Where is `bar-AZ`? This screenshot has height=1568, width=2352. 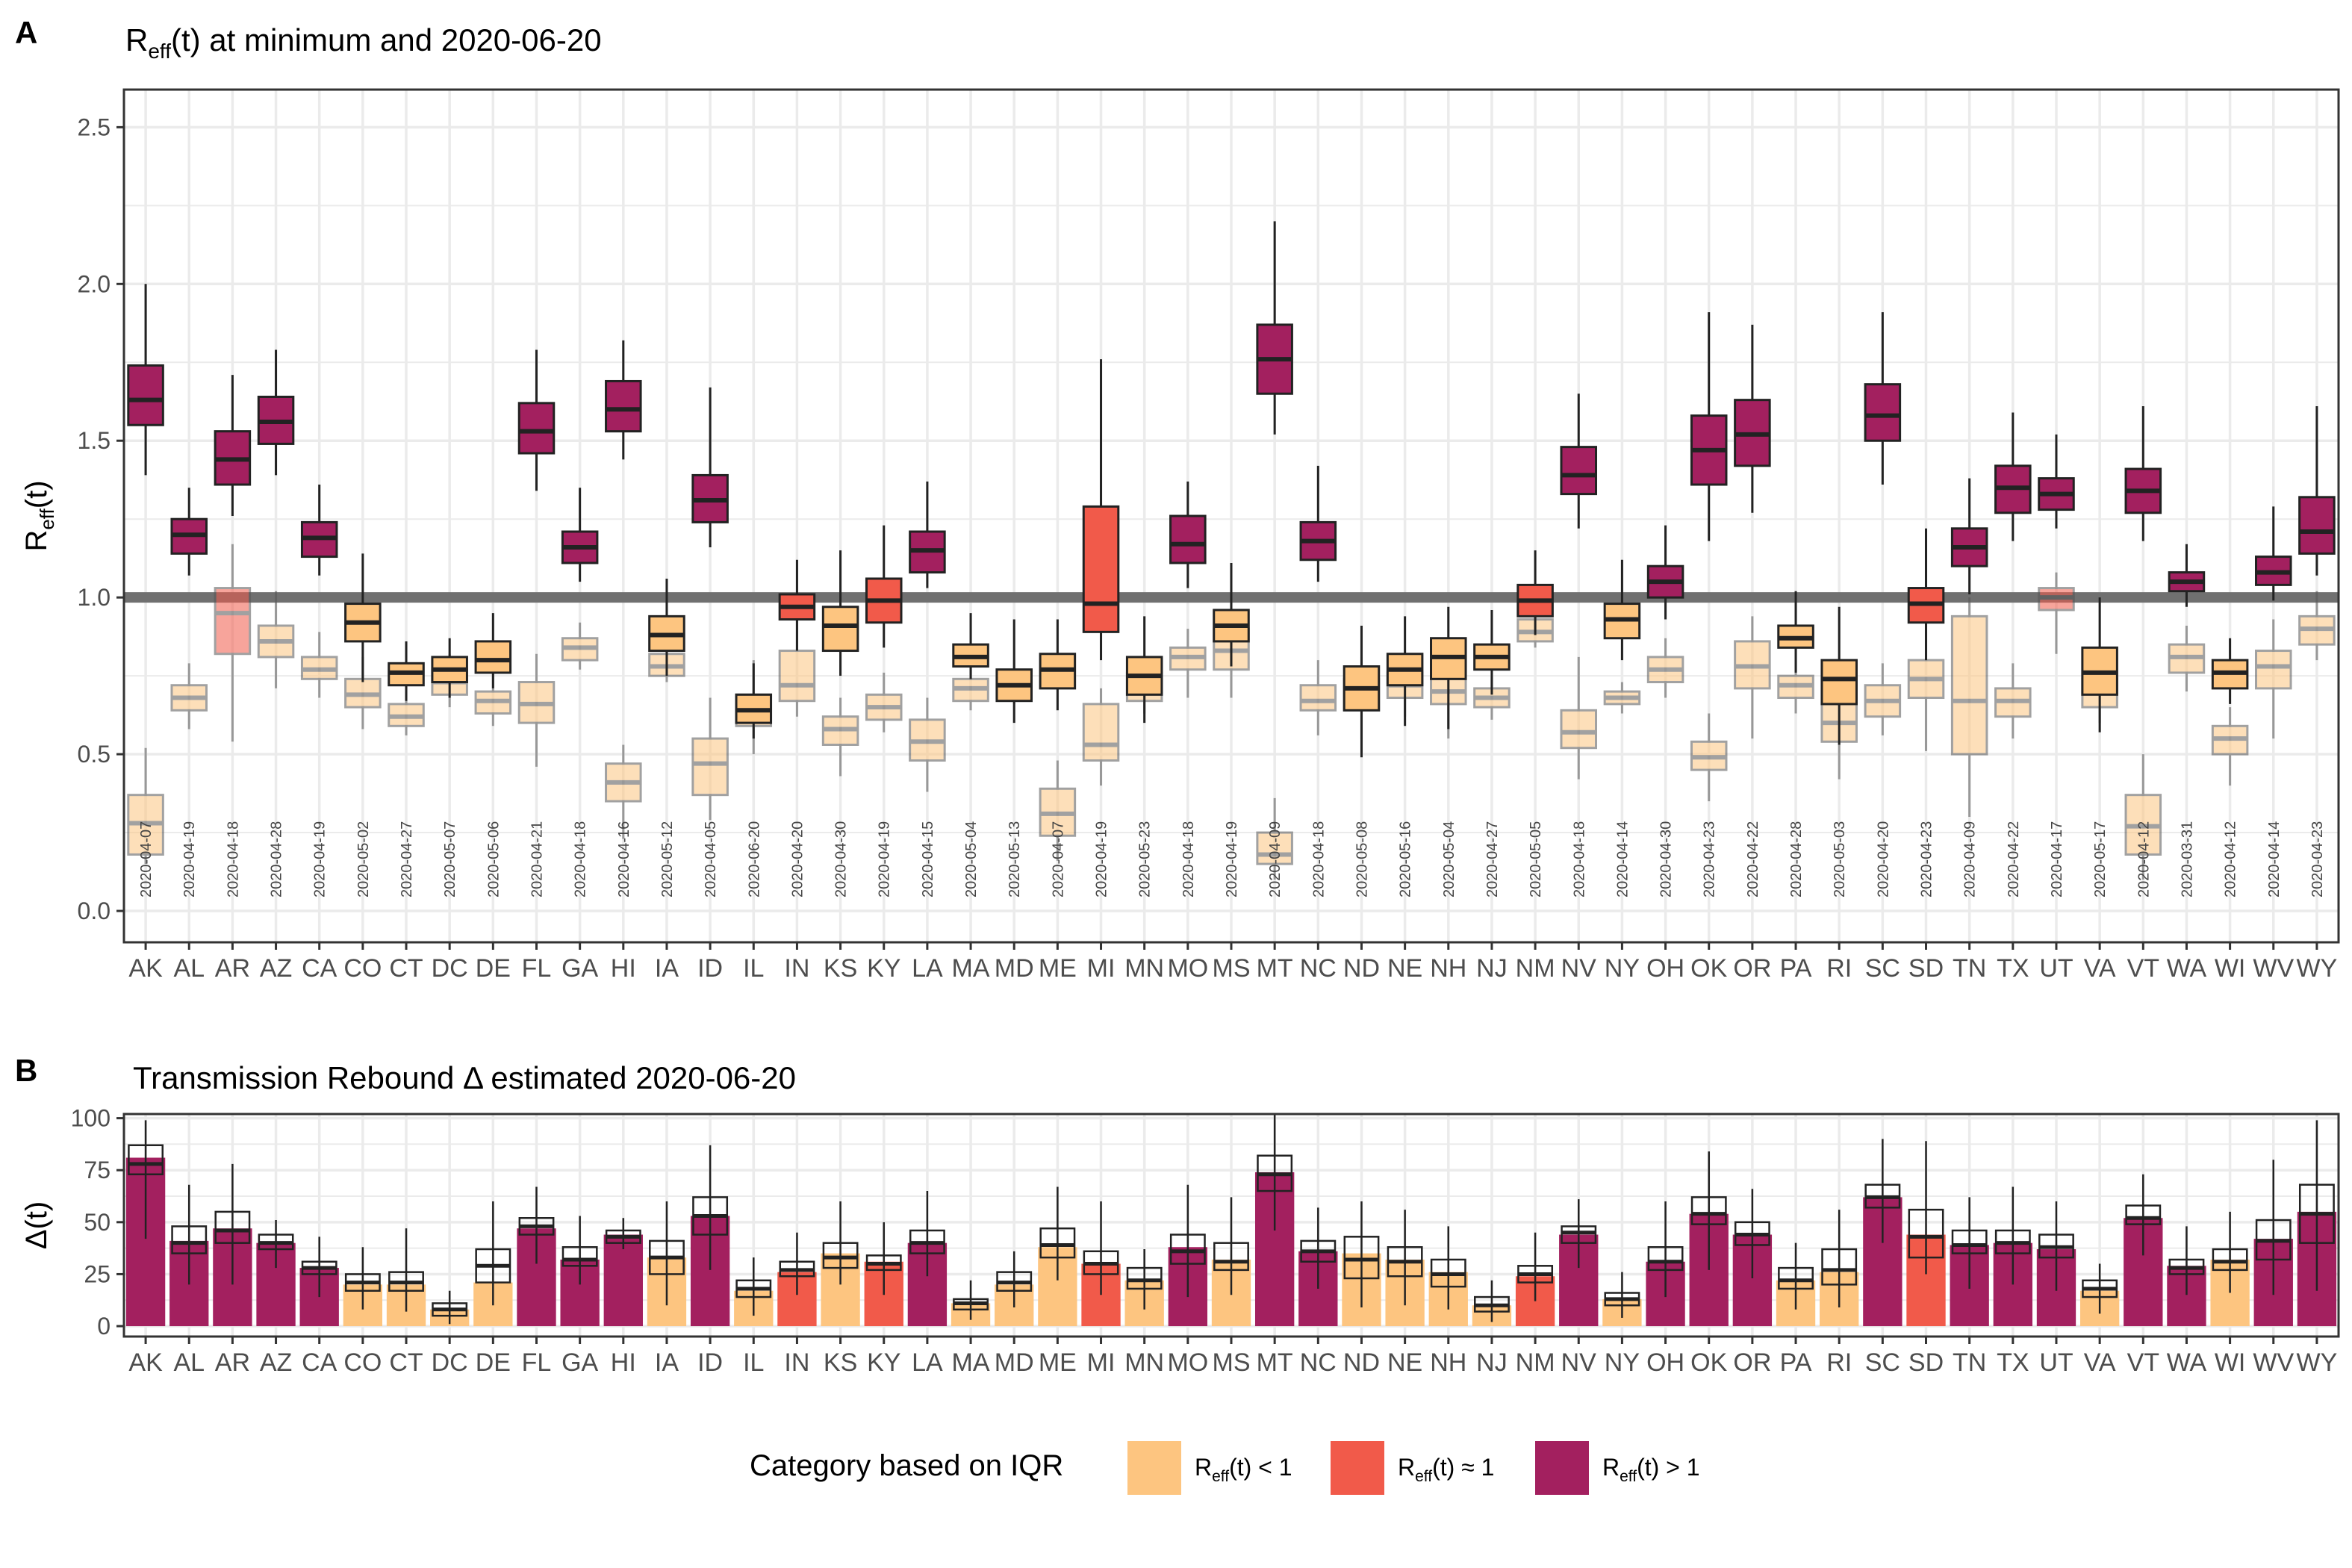
bar-AZ is located at coordinates (276, 1273).